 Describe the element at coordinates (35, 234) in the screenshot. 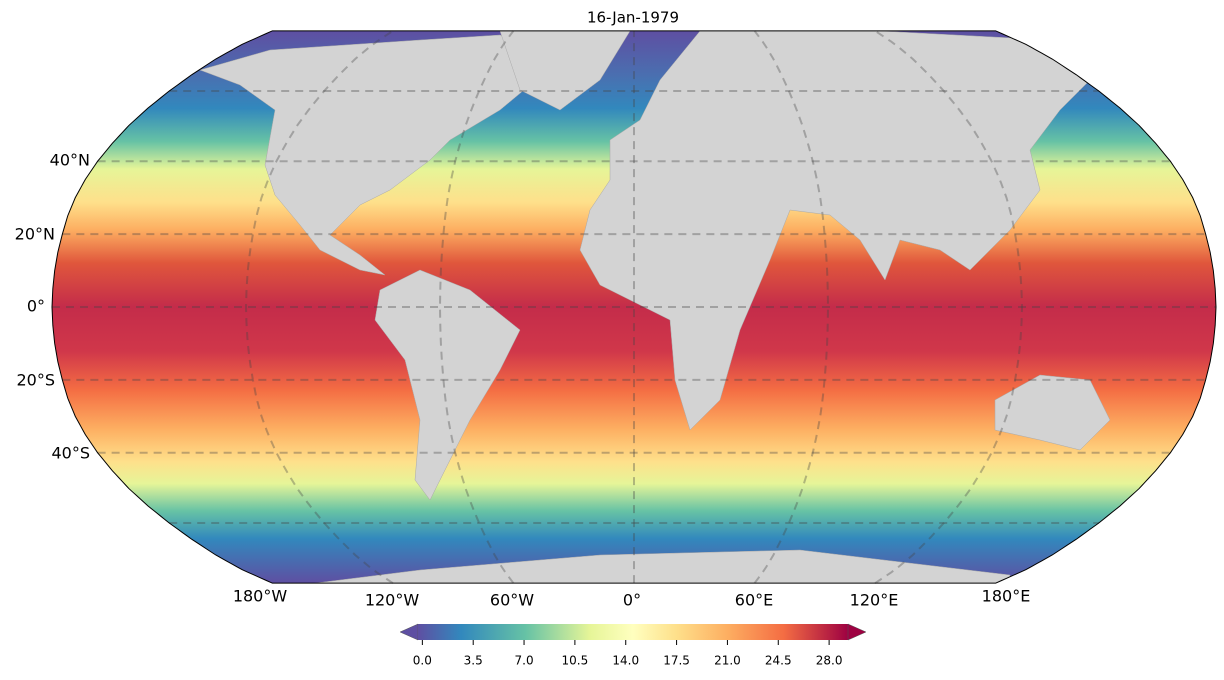

I see `lat-label: 20°N` at that location.